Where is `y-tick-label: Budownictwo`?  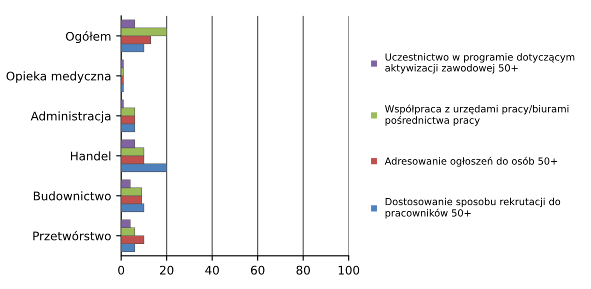
y-tick-label: Budownictwo is located at coordinates (72, 195).